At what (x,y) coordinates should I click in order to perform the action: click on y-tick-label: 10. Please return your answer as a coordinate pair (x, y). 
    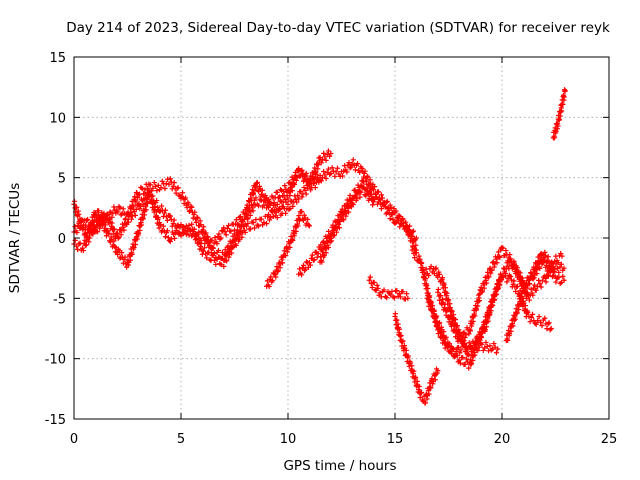
    Looking at the image, I should click on (57, 118).